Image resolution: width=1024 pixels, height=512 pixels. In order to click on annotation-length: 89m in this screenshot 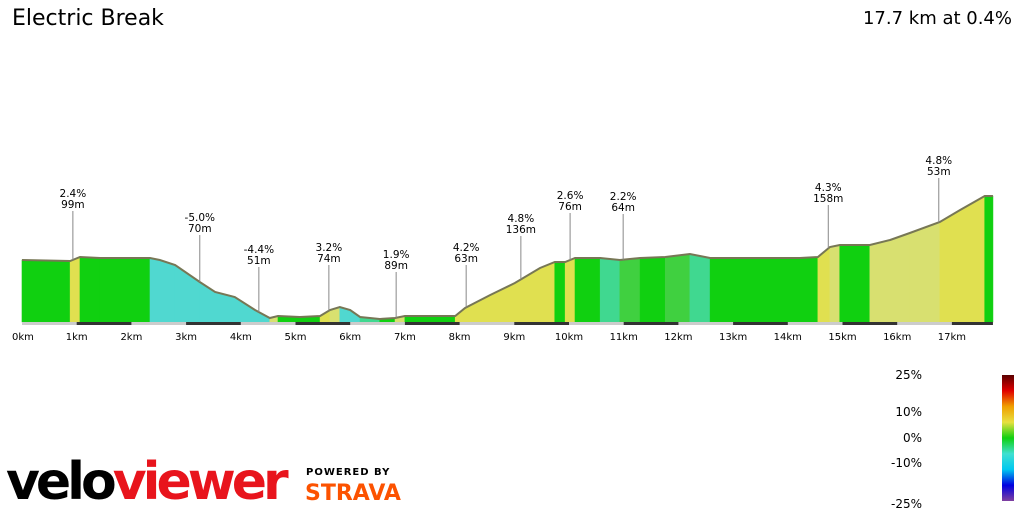, I will do `click(396, 266)`.